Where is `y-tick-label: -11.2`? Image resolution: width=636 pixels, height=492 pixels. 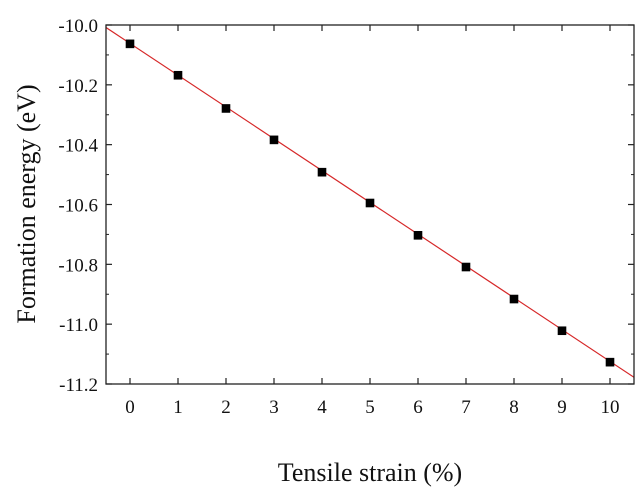 y-tick-label: -11.2 is located at coordinates (78, 385).